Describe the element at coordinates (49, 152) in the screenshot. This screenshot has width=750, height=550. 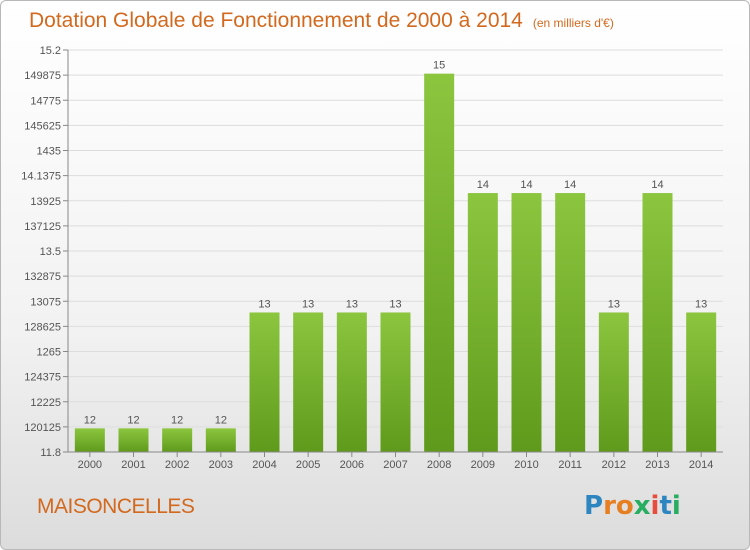
I see `y-tick-label: 1435` at that location.